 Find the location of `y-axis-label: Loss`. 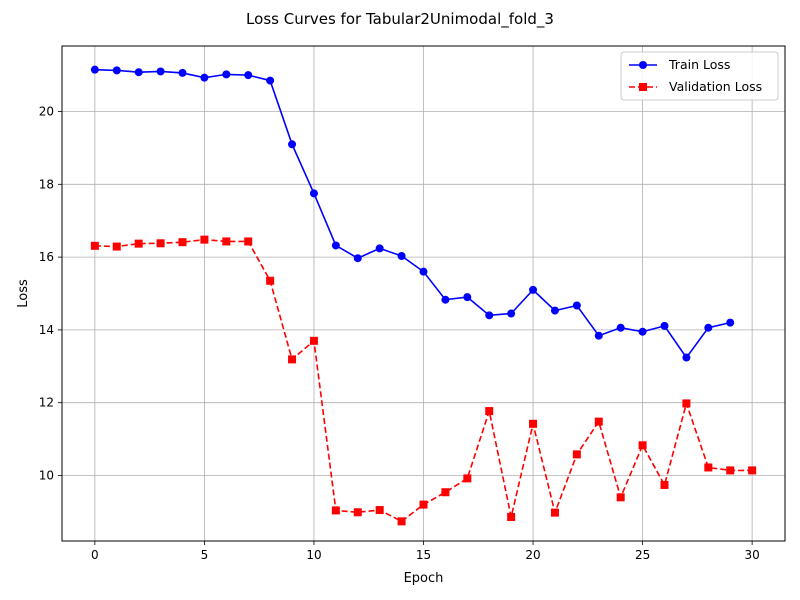

y-axis-label: Loss is located at coordinates (23, 293).